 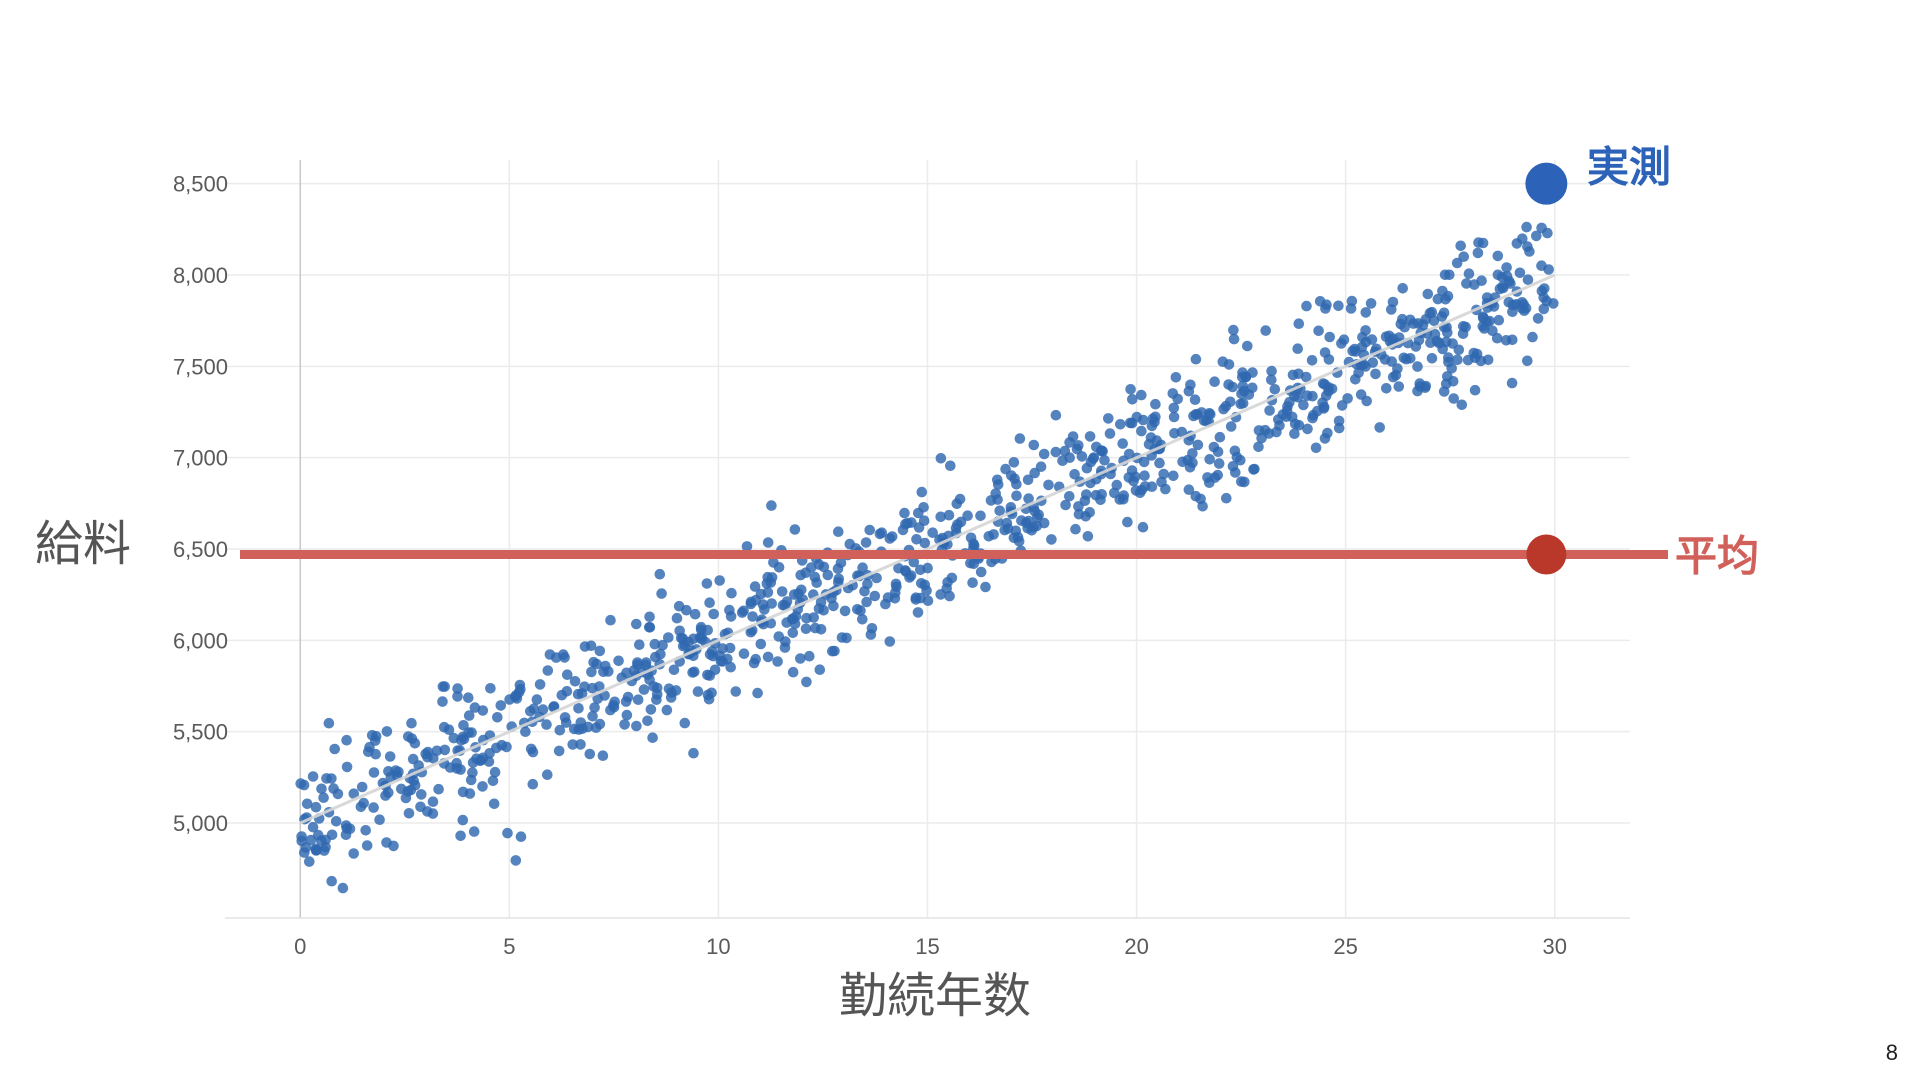 I want to click on y-tick-label: 6,500, so click(x=200, y=549).